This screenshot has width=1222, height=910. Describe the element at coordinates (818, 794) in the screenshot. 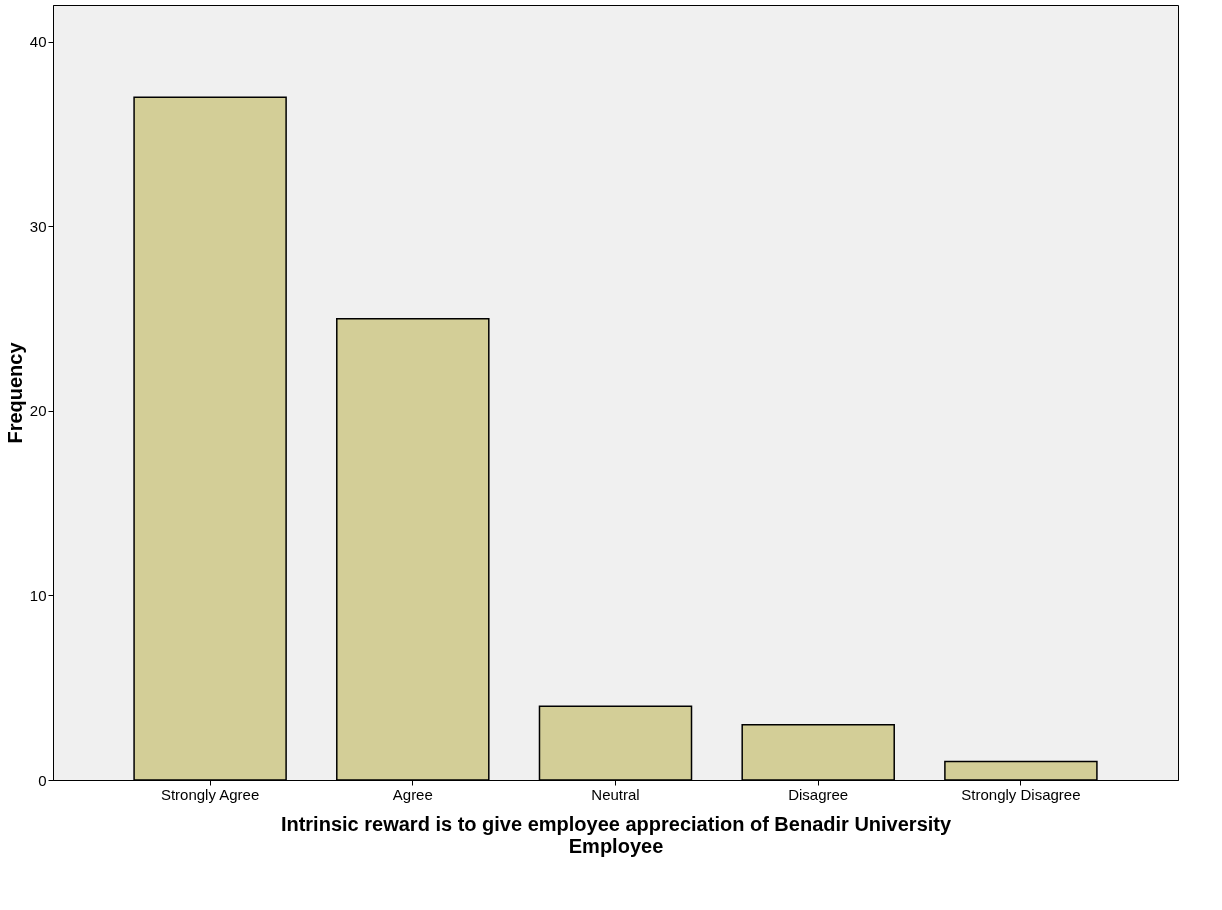

I see `x-tick-label: Disagree` at that location.